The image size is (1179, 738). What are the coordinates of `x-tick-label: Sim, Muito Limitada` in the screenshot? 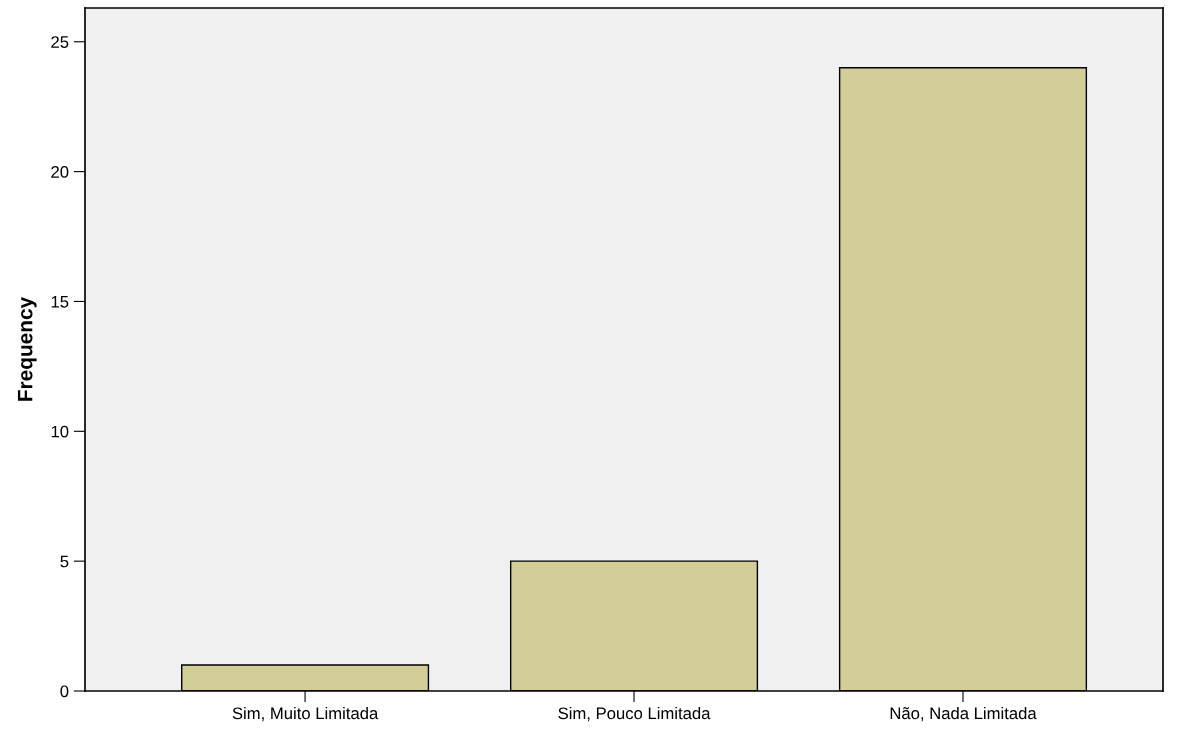 It's located at (305, 714).